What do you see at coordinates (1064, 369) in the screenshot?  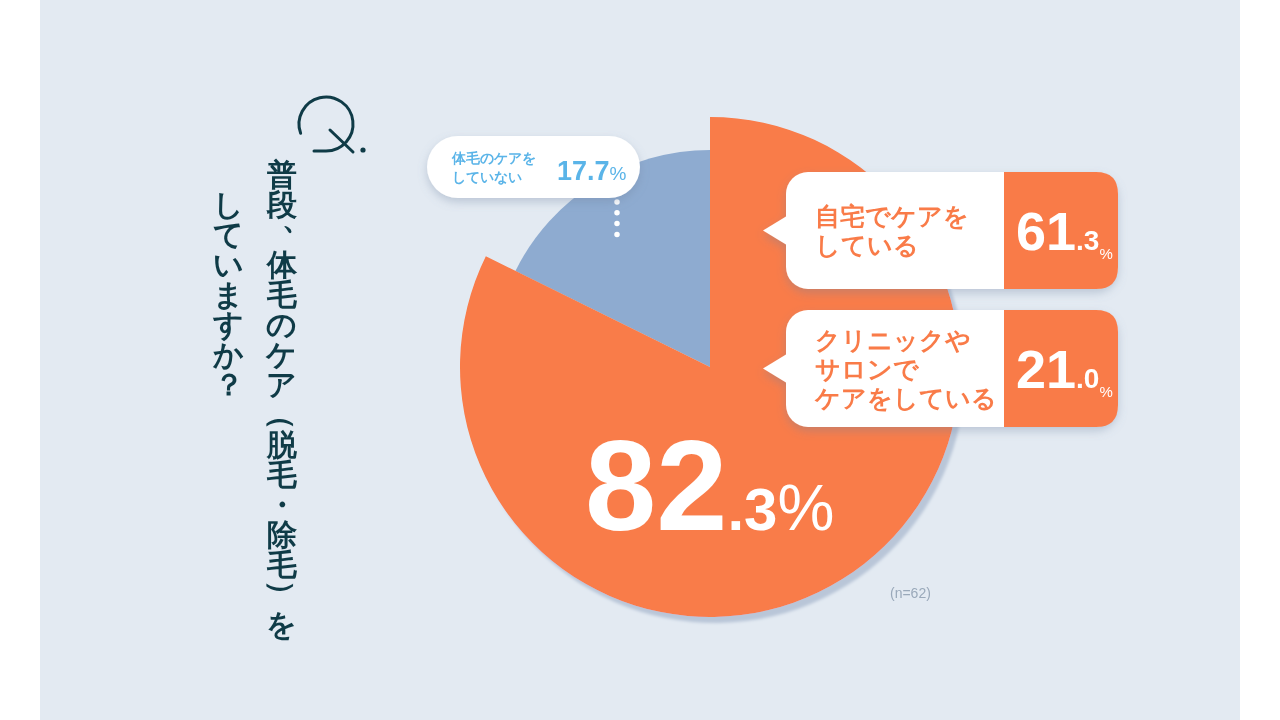 I see `data-label: 21.0%` at bounding box center [1064, 369].